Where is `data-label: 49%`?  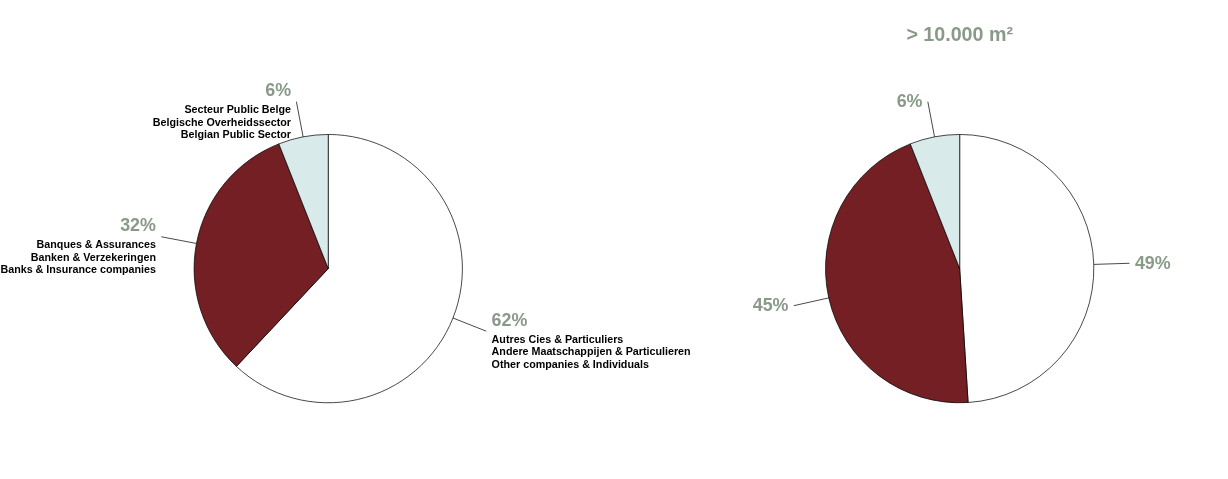
data-label: 49% is located at coordinates (1152, 262).